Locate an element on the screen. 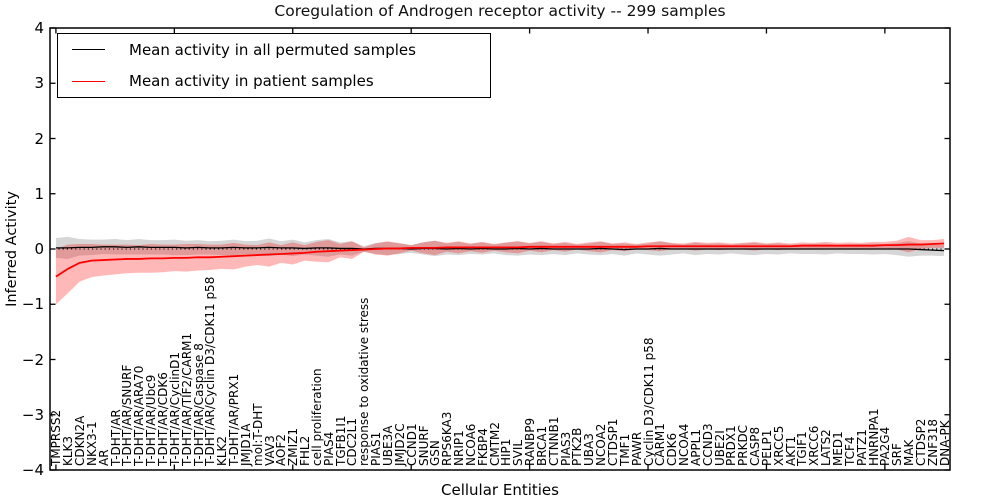 Image resolution: width=1000 pixels, height=500 pixels. y-tick-label: 1 is located at coordinates (39, 193).